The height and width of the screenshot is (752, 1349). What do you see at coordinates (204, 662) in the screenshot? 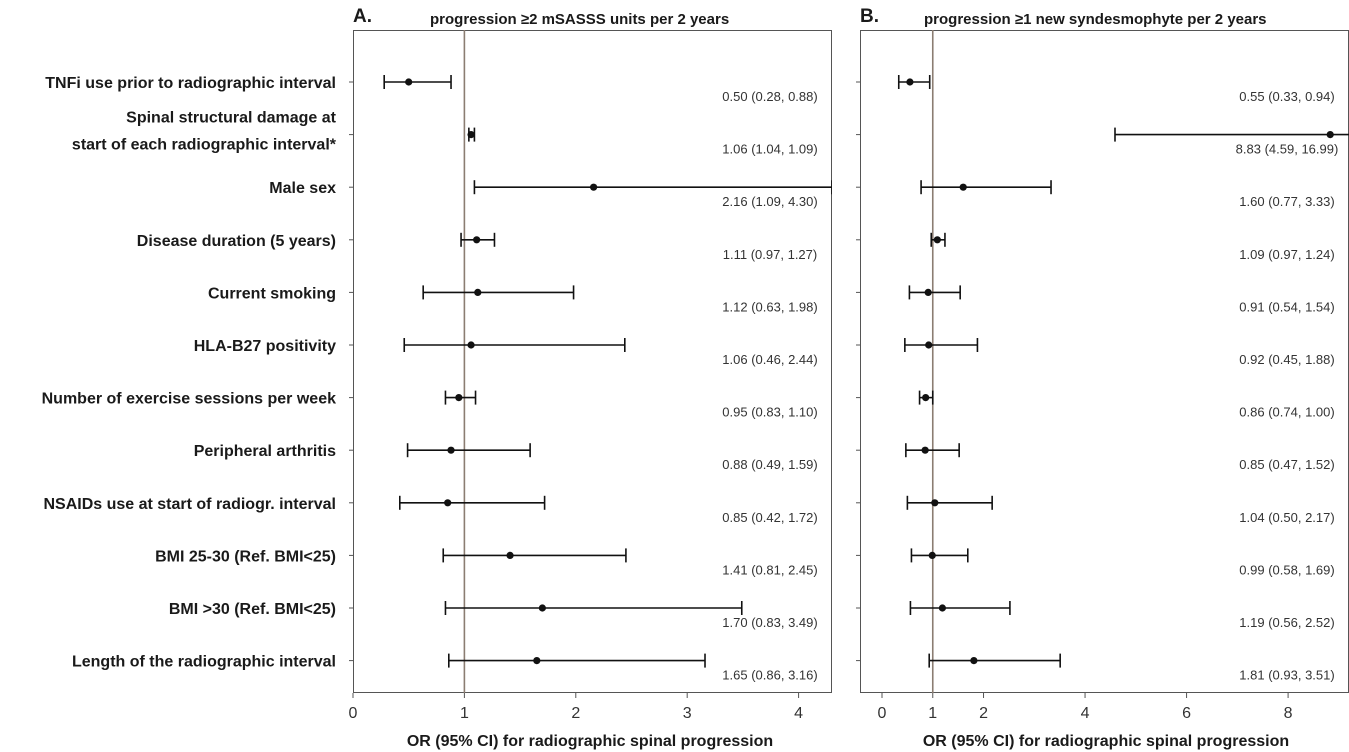
I see `row-label: Length of the radiographic interval` at bounding box center [204, 662].